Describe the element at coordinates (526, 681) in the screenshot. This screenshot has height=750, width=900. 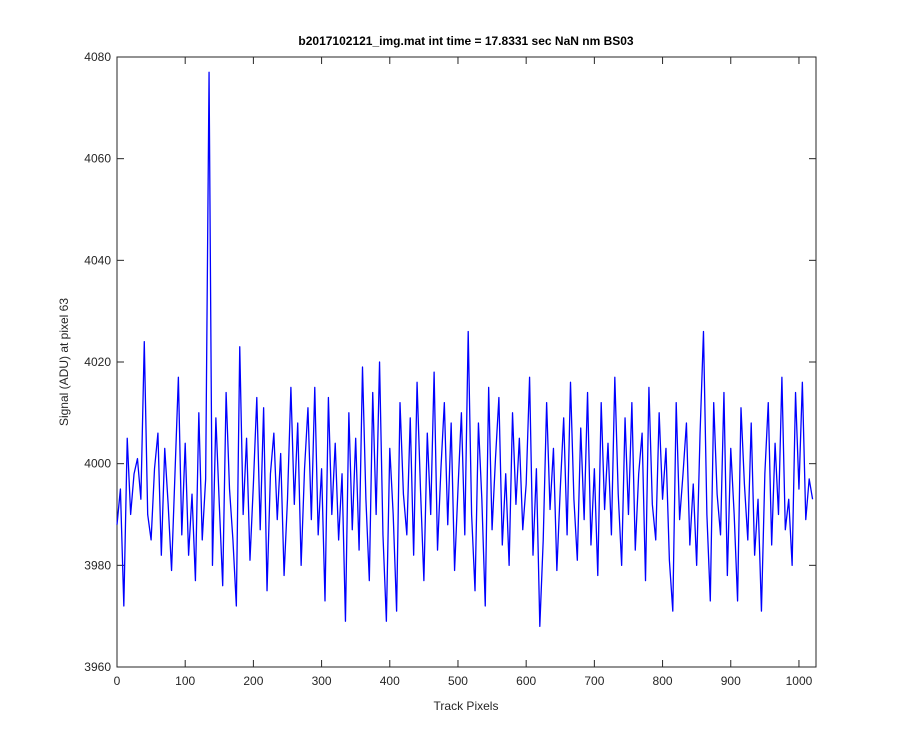
I see `x-tick-label: 600` at that location.